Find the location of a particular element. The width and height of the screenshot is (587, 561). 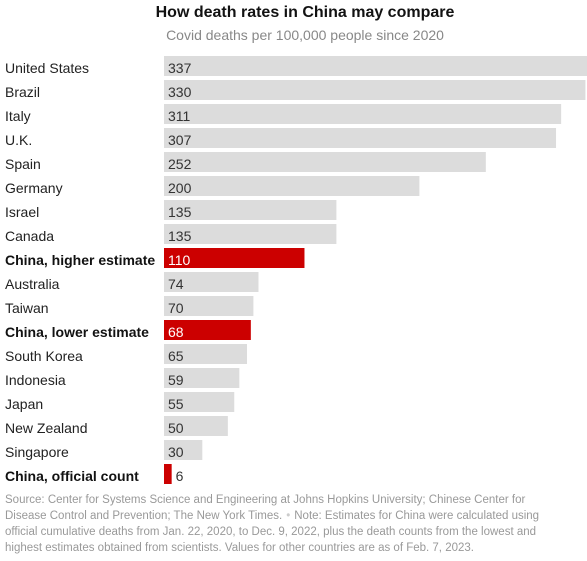

value-label-u-k: 307 is located at coordinates (180, 140).